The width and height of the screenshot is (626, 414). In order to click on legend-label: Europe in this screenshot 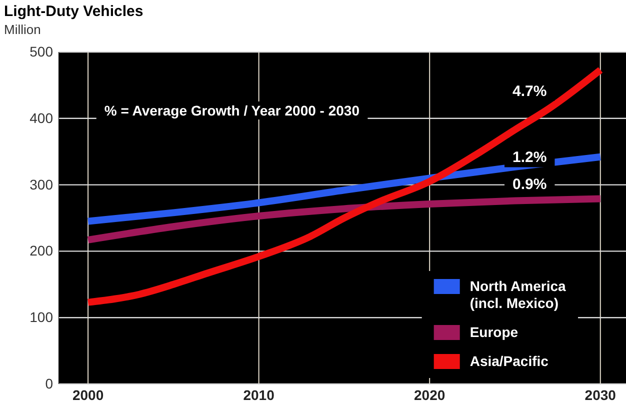, I will do `click(494, 332)`.